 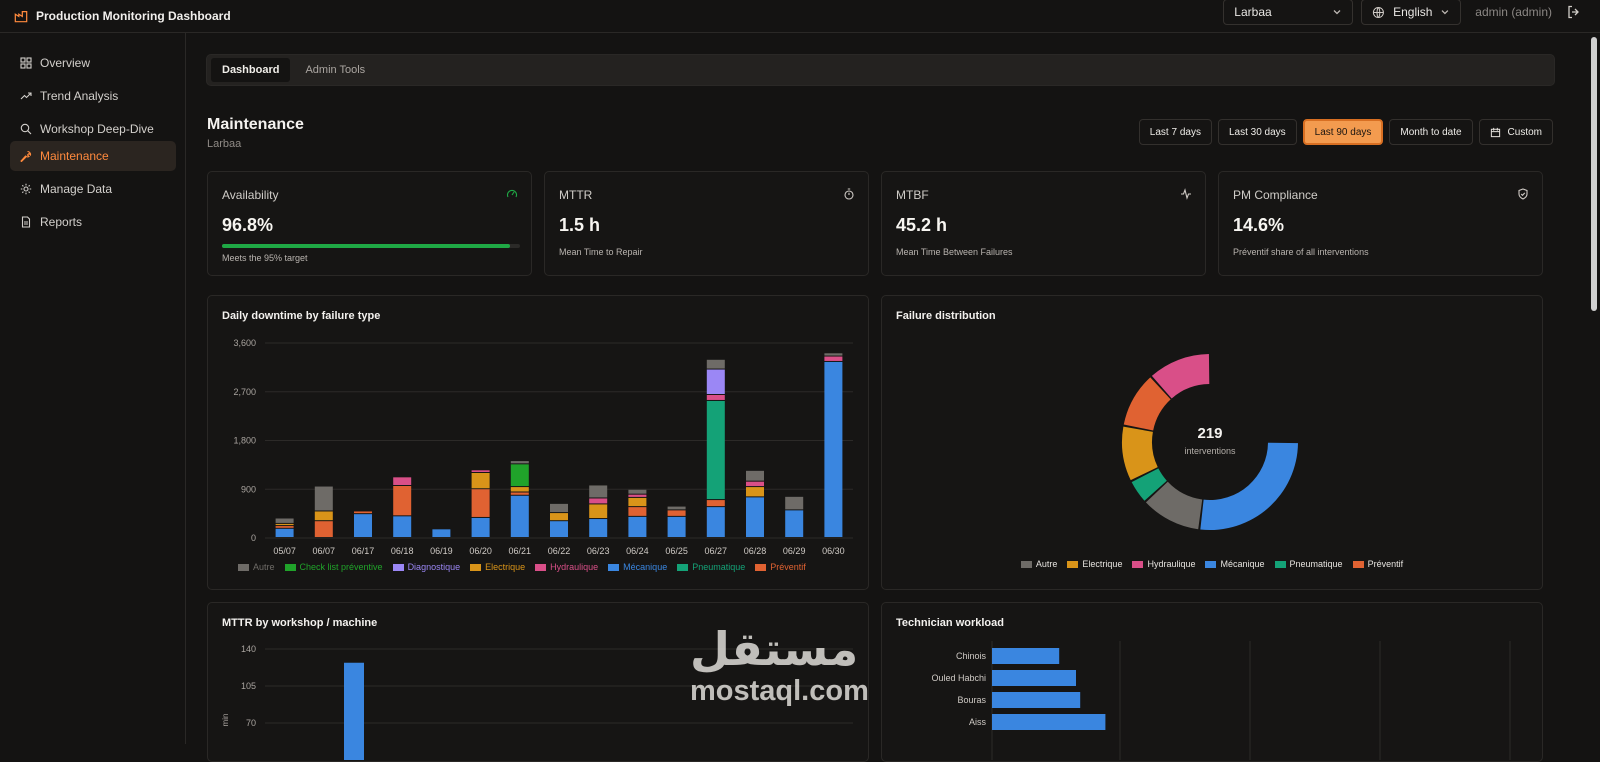 What do you see at coordinates (335, 70) in the screenshot?
I see `tab-admin-tools: Admin Tools` at bounding box center [335, 70].